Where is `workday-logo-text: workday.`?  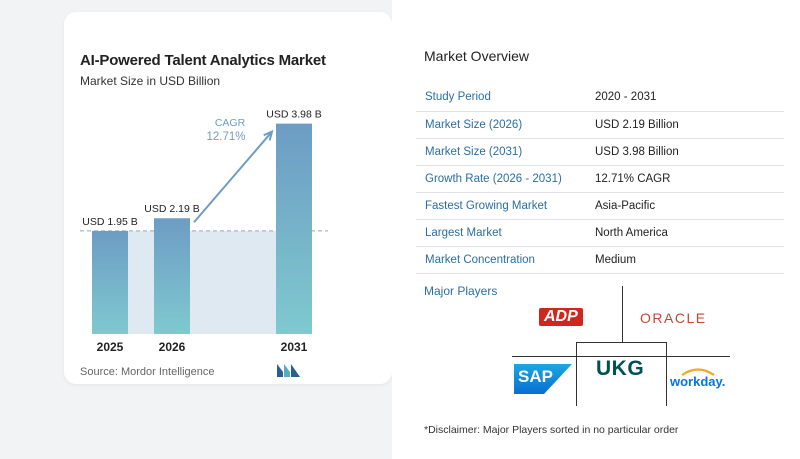 workday-logo-text: workday. is located at coordinates (698, 381).